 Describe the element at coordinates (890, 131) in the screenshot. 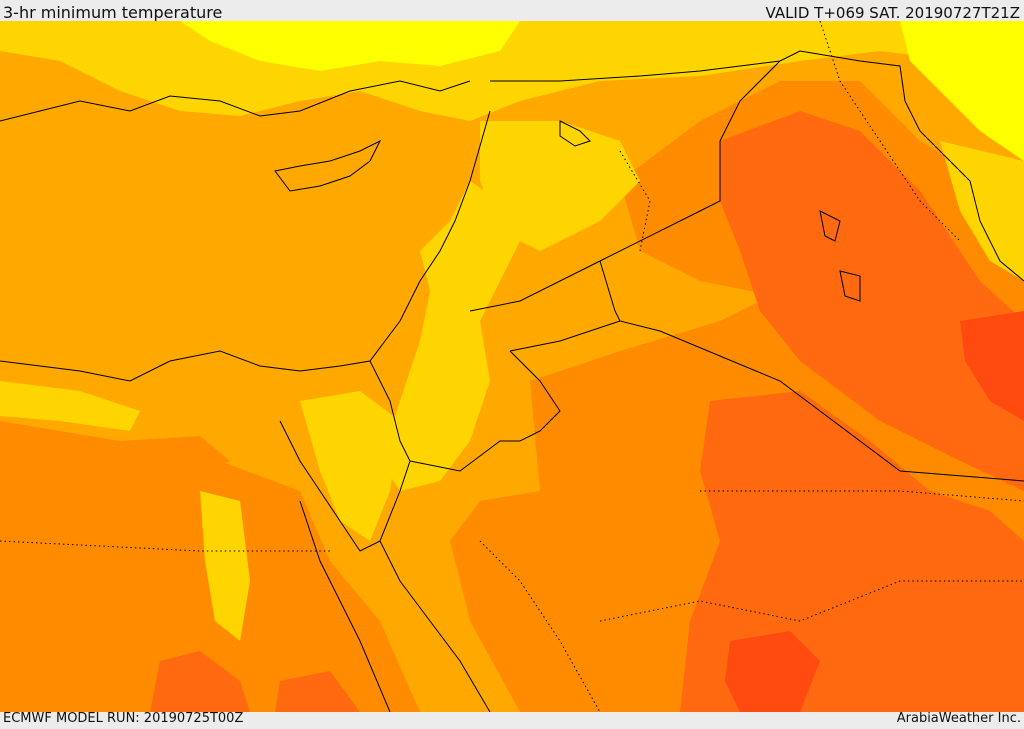

I see `border-iraq-iran` at that location.